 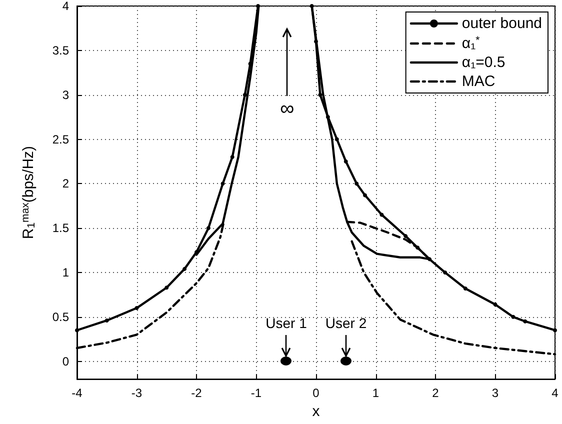 What do you see at coordinates (61, 228) in the screenshot?
I see `y-tick-label: 1.5` at bounding box center [61, 228].